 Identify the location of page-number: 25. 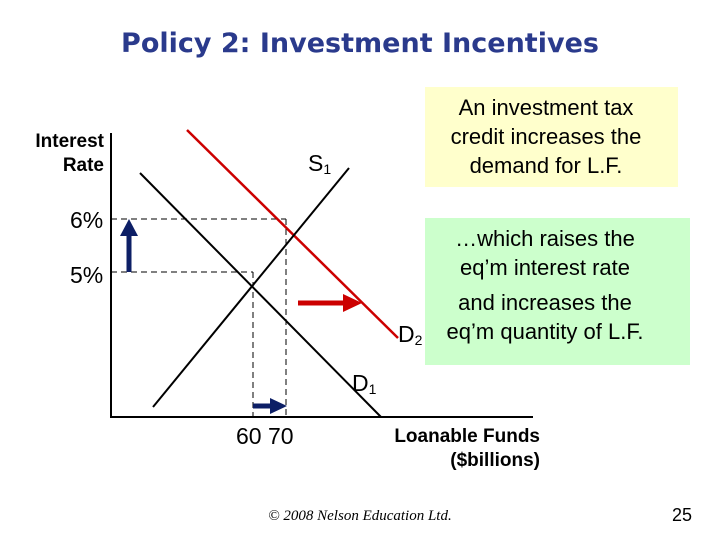
(681, 515).